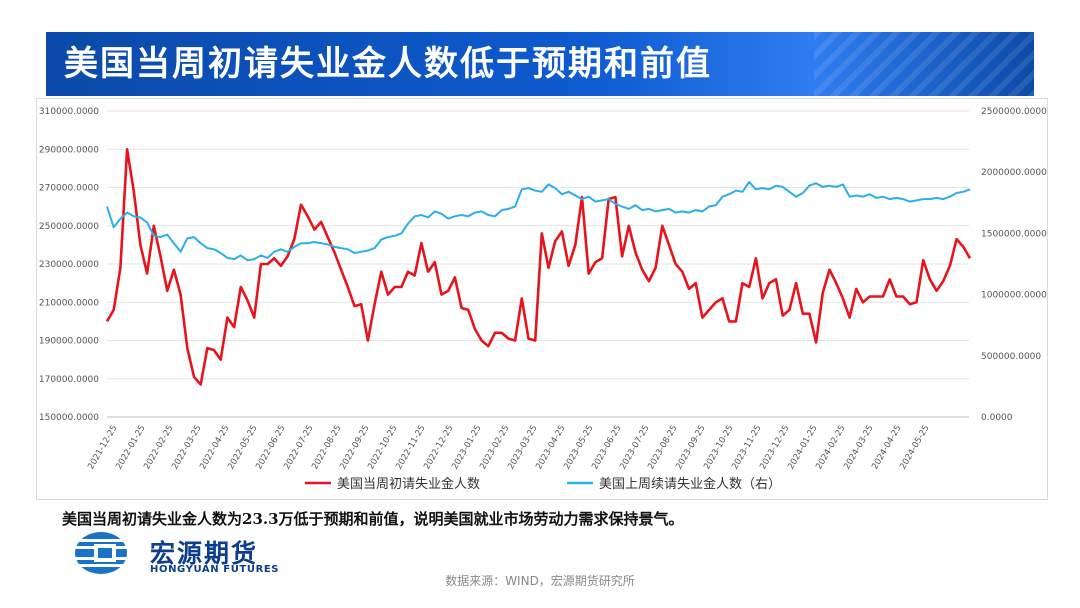 The height and width of the screenshot is (608, 1080). What do you see at coordinates (1014, 234) in the screenshot?
I see `y-right-tick-label: 1500000.0000` at bounding box center [1014, 234].